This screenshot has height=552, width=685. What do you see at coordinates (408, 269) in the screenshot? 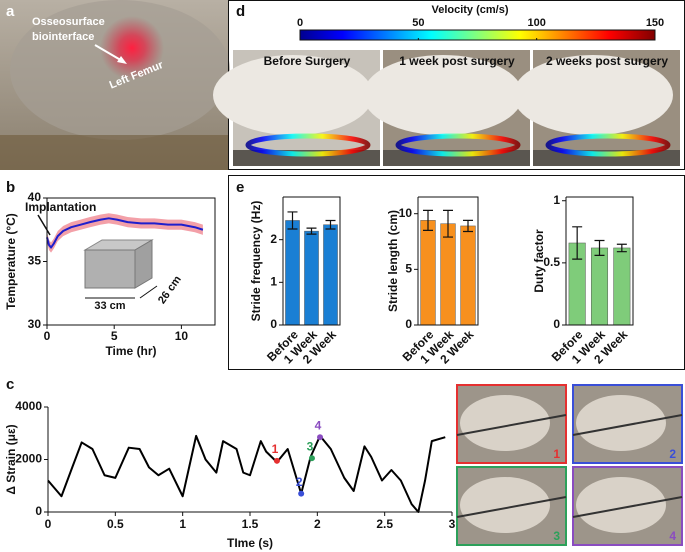
I see `y-tick-label: 5` at bounding box center [408, 269].